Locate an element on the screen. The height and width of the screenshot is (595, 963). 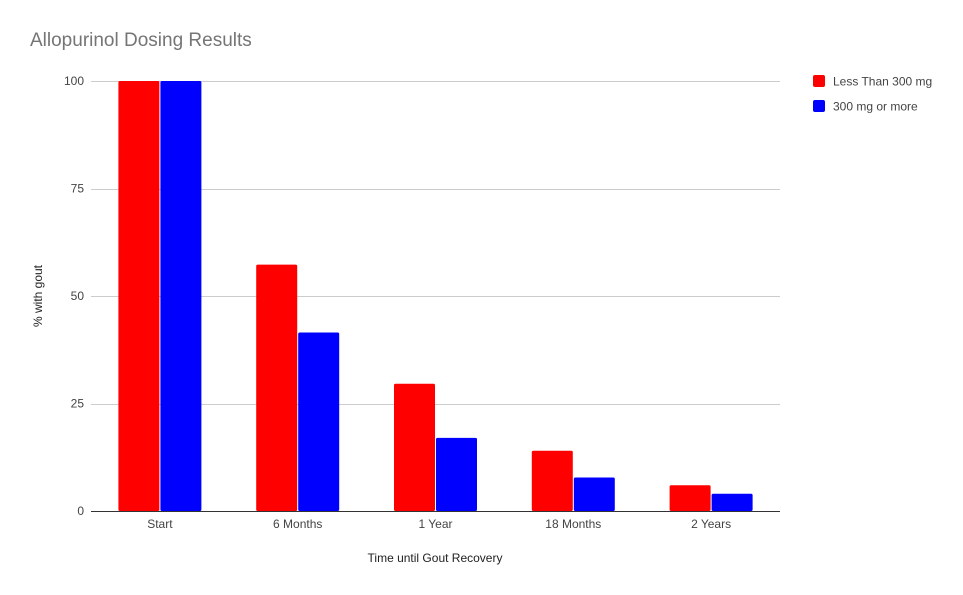
y-tick-label: 0 is located at coordinates (80, 511).